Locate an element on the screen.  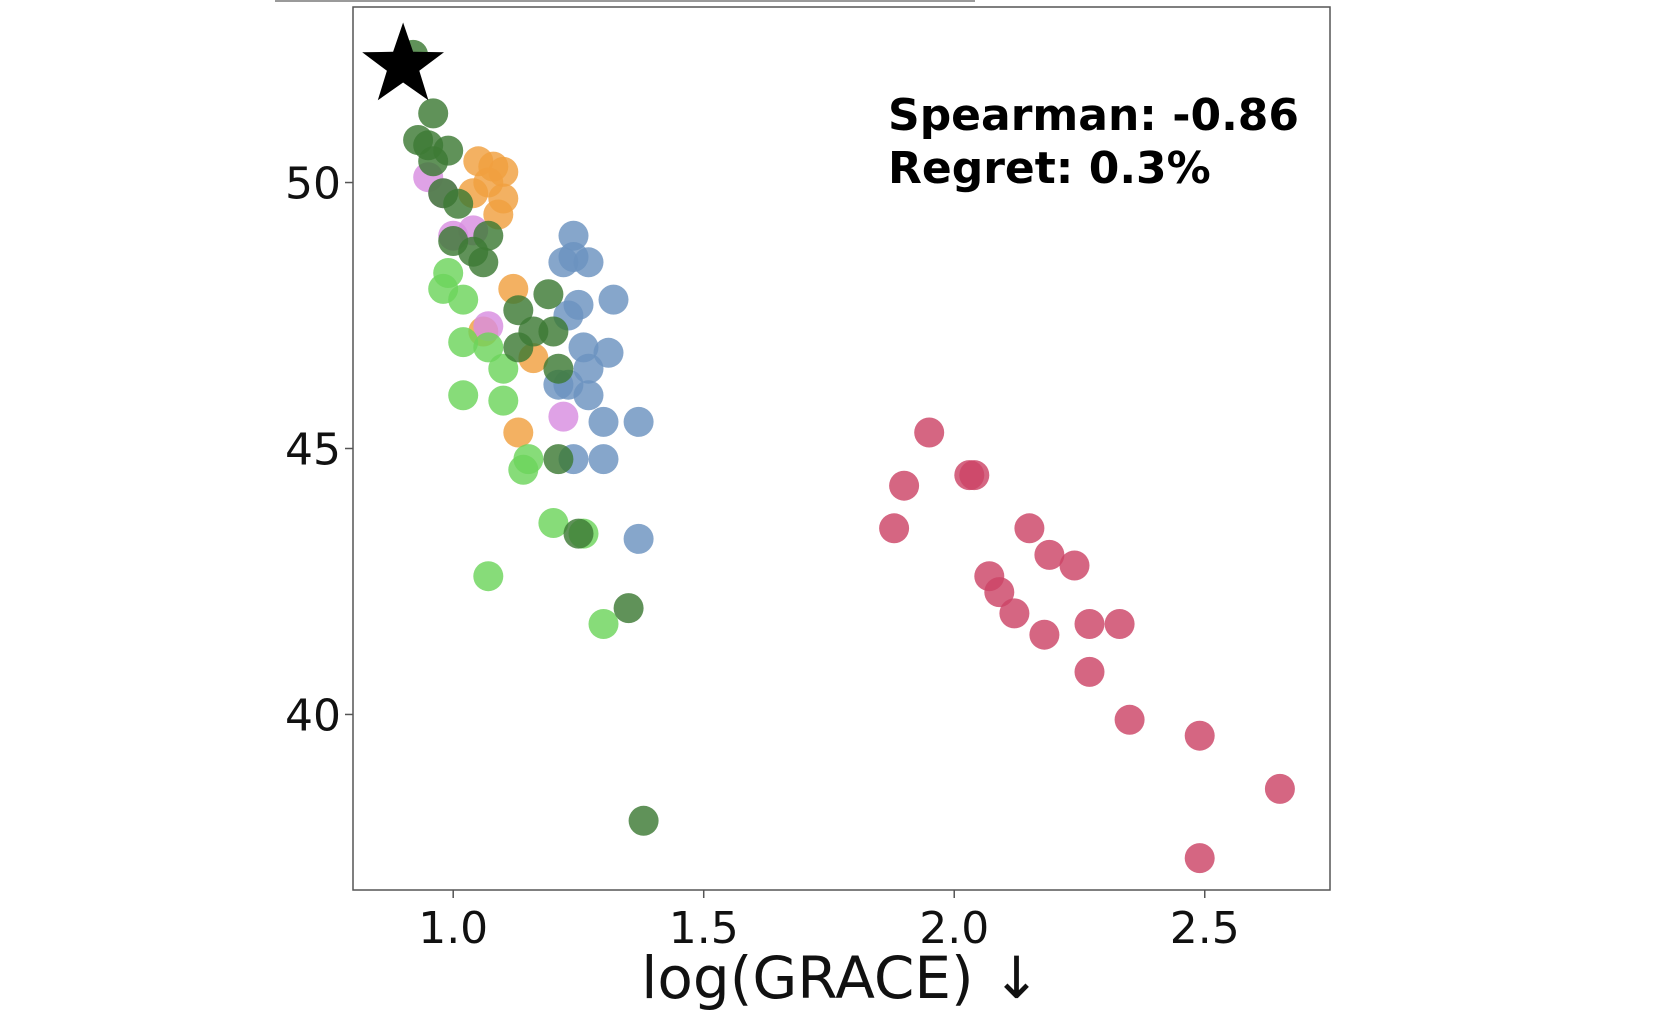
y-tick-label: 50 is located at coordinates (313, 184).